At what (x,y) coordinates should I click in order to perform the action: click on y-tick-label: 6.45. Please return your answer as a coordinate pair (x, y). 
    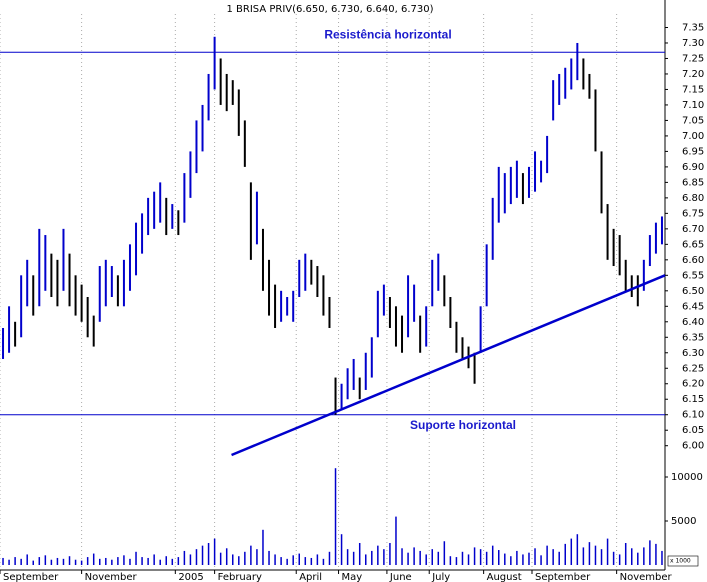
    Looking at the image, I should click on (693, 306).